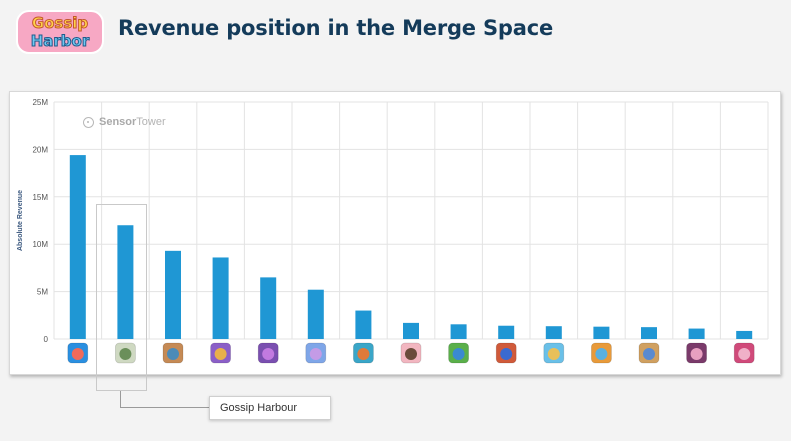 The width and height of the screenshot is (791, 441). Describe the element at coordinates (335, 28) in the screenshot. I see `page-title: Revenue position in the Merge Space` at that location.